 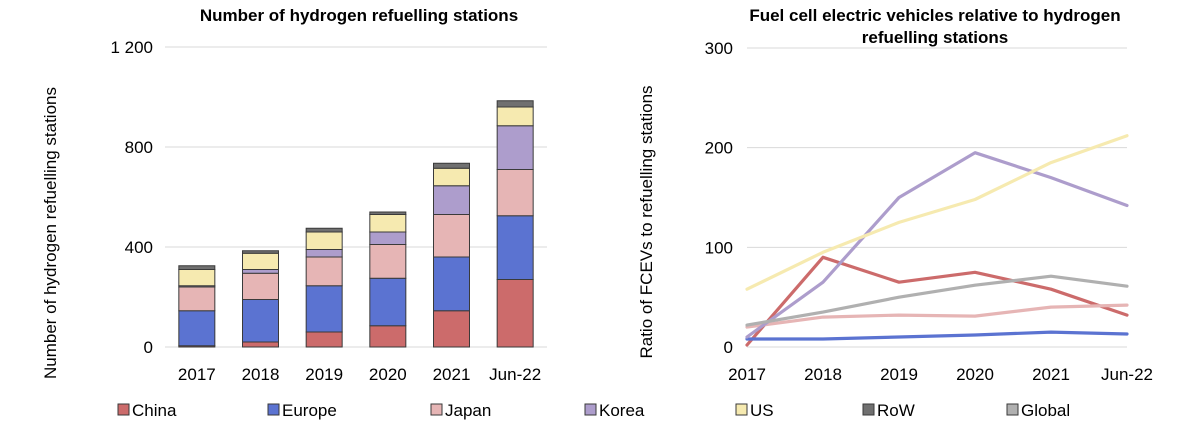 I want to click on legend-label: Korea, so click(x=622, y=410).